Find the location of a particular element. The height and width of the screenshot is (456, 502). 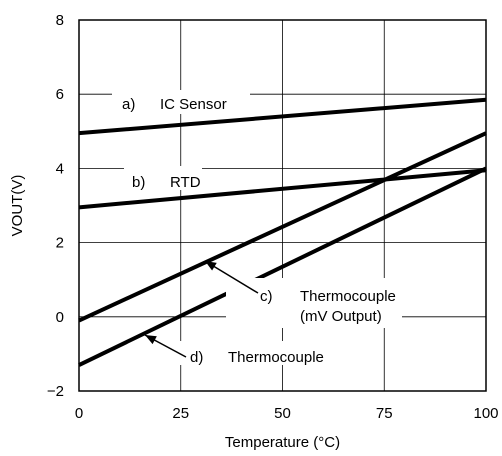

annotation-letter: b) is located at coordinates (138, 182).